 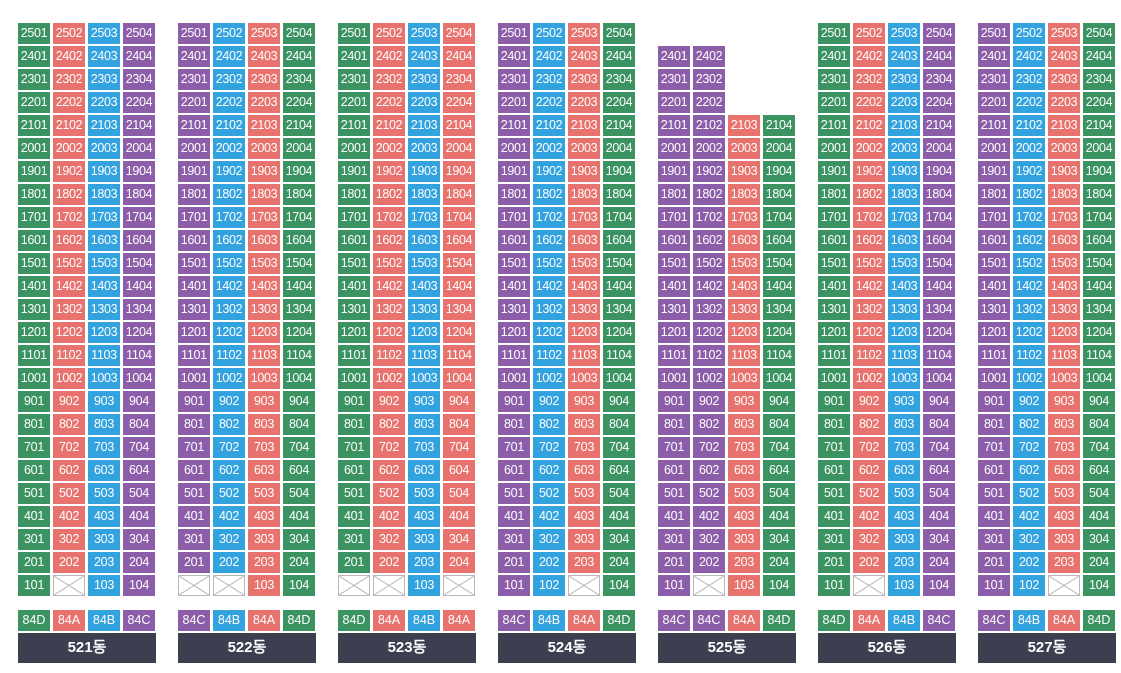 What do you see at coordinates (869, 263) in the screenshot?
I see `unit-cell: 1502` at bounding box center [869, 263].